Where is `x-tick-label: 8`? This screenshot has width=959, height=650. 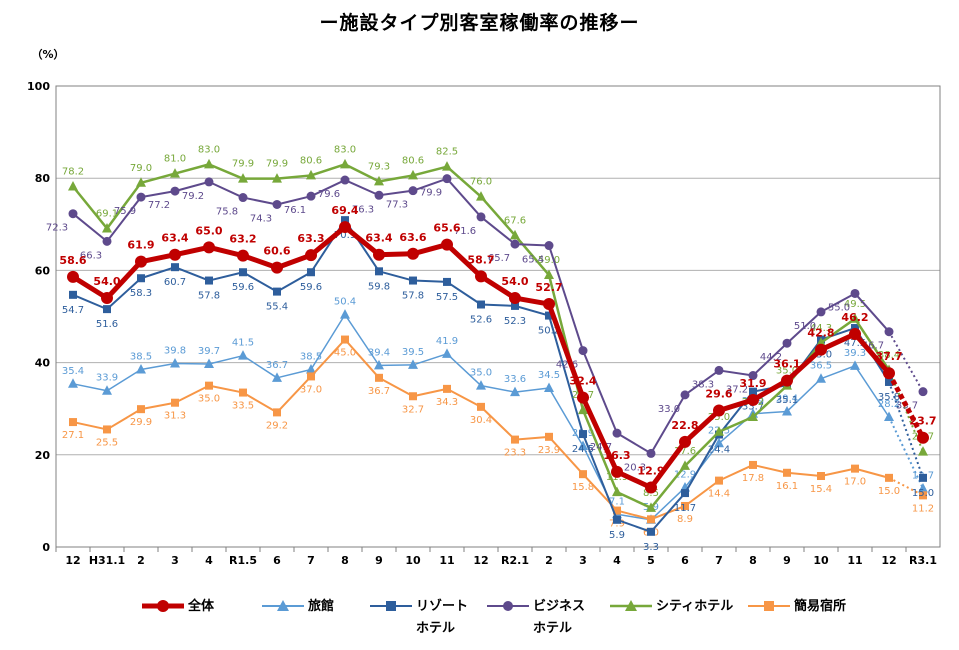 x-tick-label: 8 is located at coordinates (753, 560).